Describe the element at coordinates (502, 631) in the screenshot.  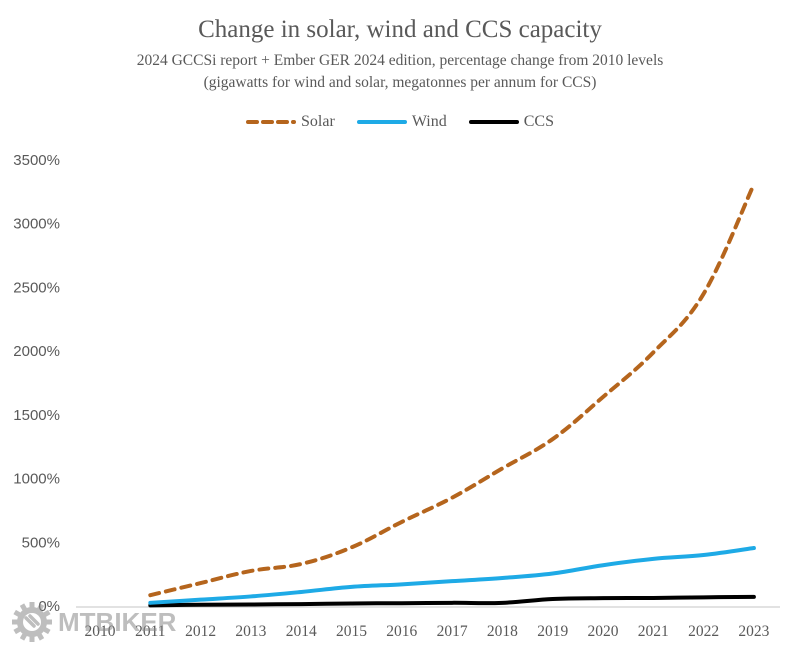
I see `x-tick-label: 2018` at that location.